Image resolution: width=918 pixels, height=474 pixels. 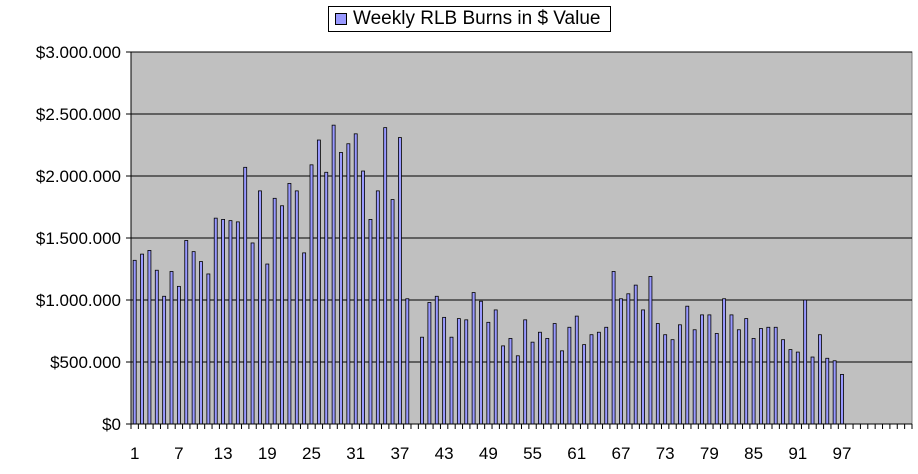 I want to click on x-tick-label: 55, so click(x=532, y=453).